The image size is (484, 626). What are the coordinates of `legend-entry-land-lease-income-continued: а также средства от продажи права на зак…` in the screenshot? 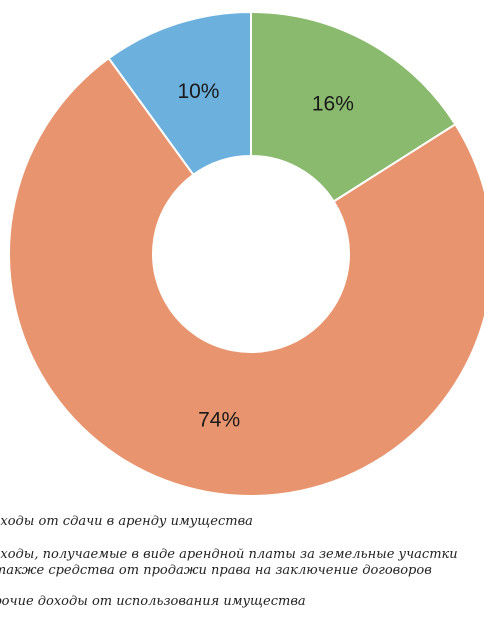 It's located at (216, 570).